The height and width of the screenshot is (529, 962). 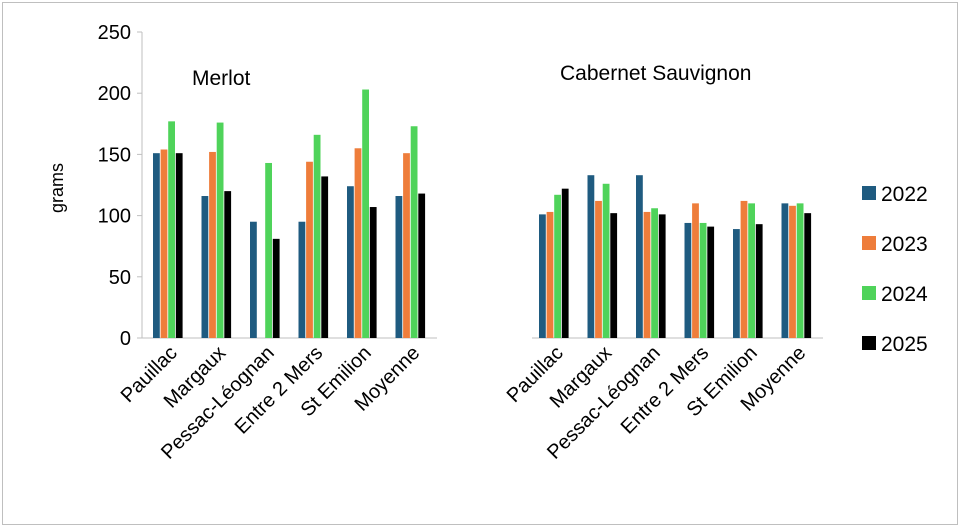 What do you see at coordinates (869, 293) in the screenshot?
I see `legend-swatch-2024` at bounding box center [869, 293].